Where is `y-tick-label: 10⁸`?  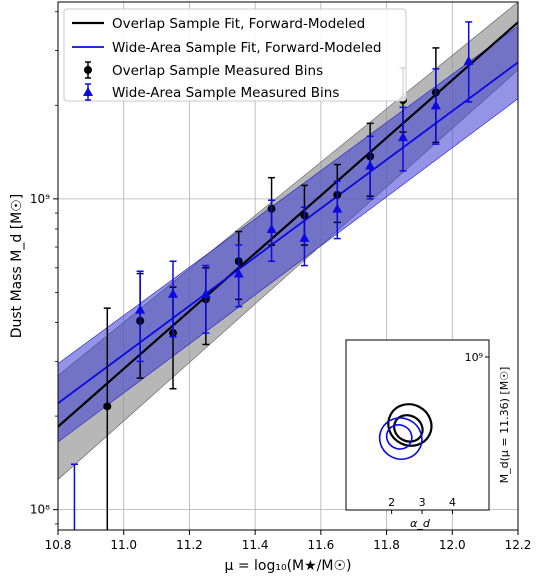 y-tick-label: 10⁸ is located at coordinates (40, 510).